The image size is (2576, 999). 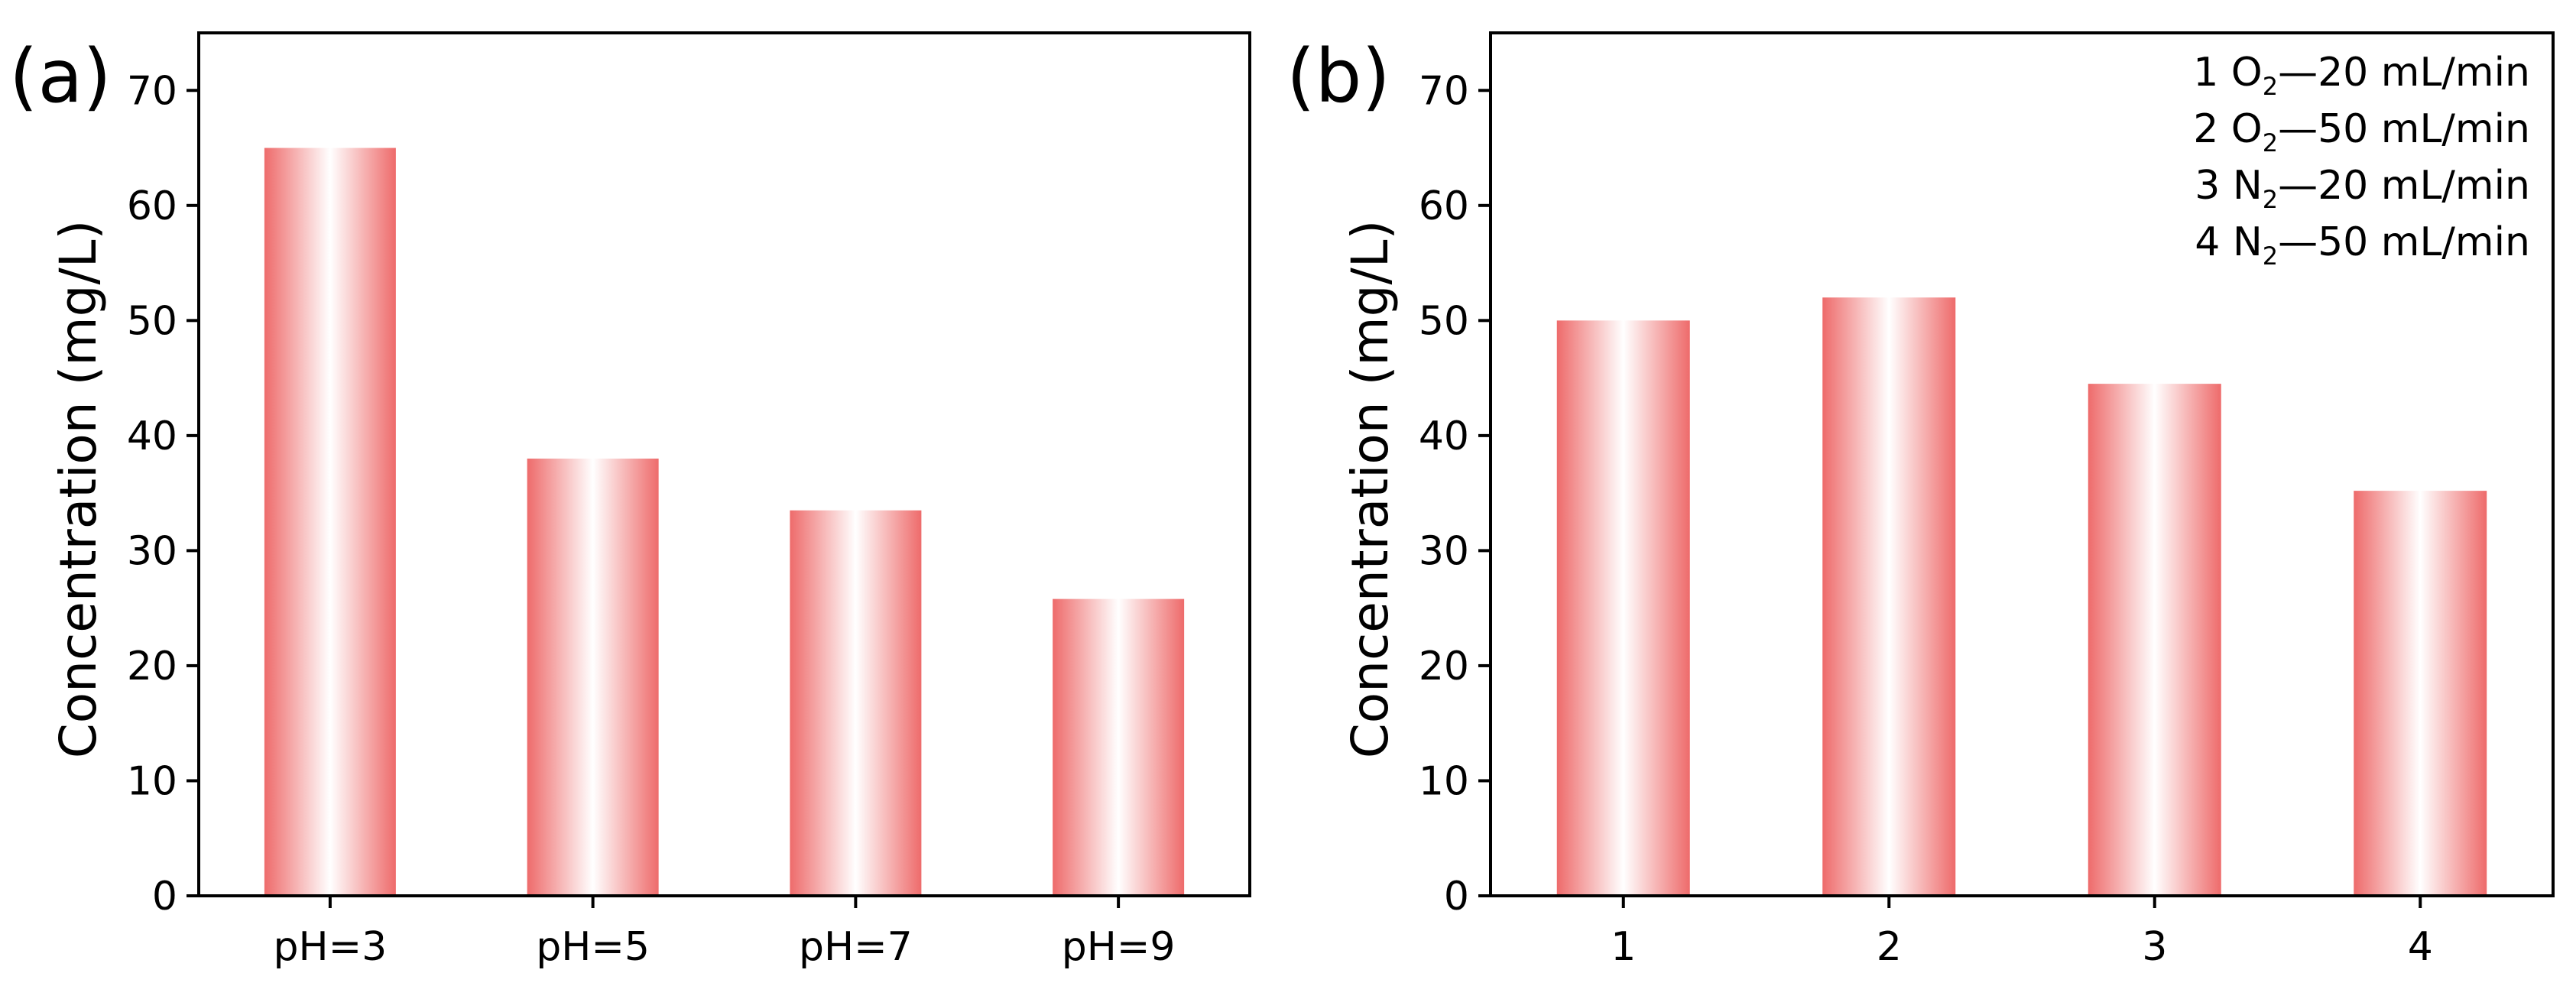 What do you see at coordinates (152, 551) in the screenshot?
I see `y-tick-label-a-30: 30` at bounding box center [152, 551].